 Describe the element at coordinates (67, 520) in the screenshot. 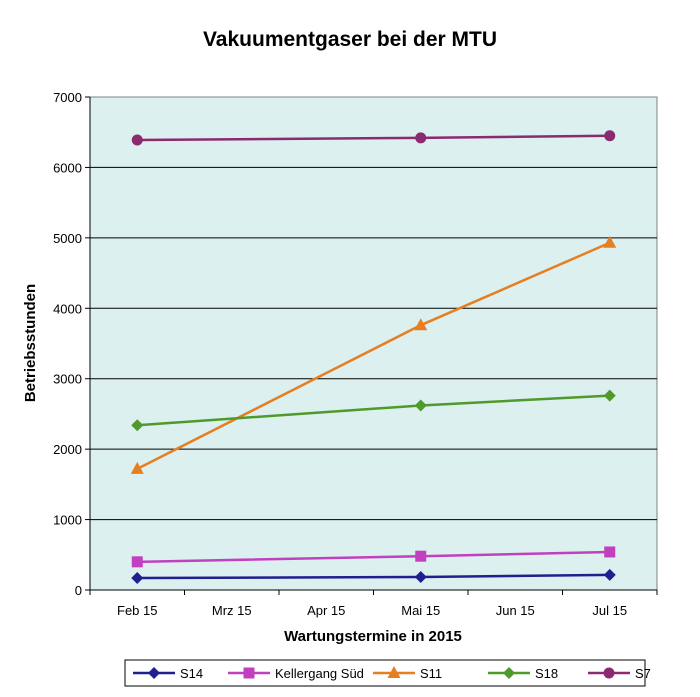

I see `y-tick-label: 1000` at that location.